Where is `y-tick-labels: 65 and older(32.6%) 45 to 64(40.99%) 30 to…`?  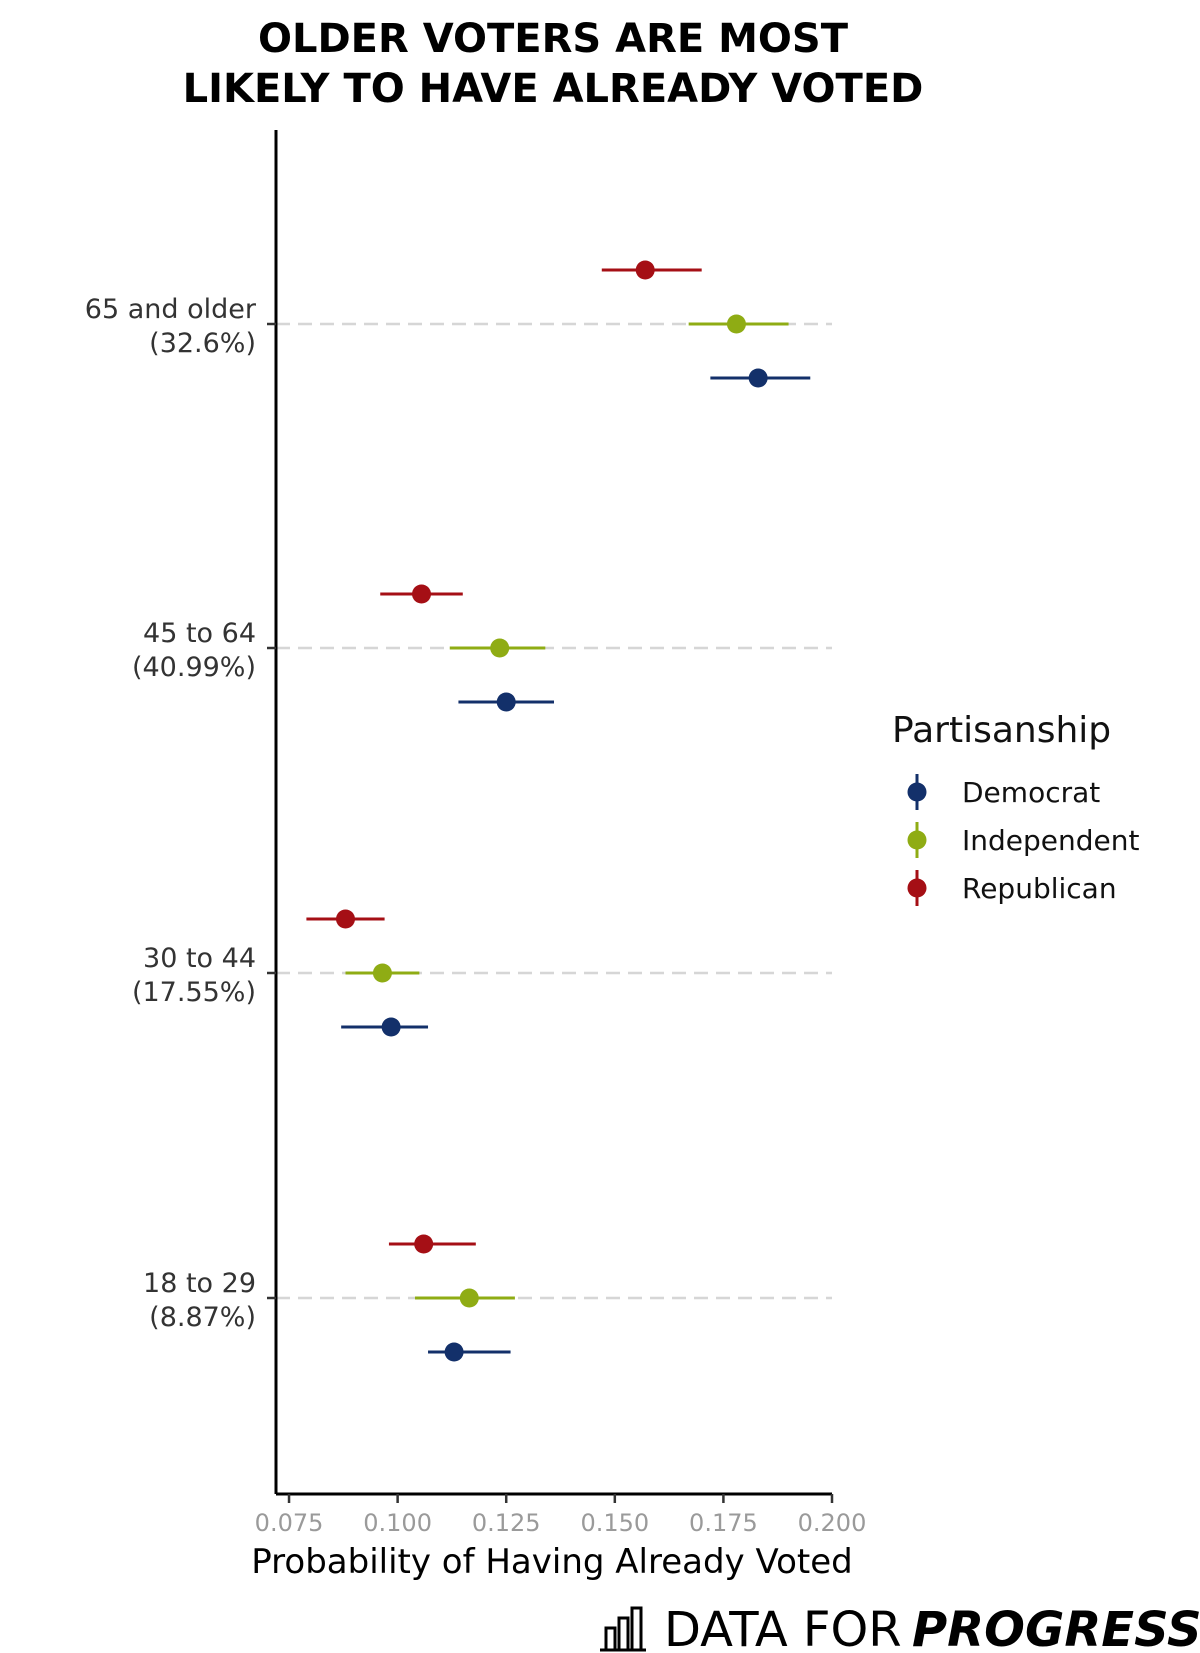
y-tick-labels: 65 and older(32.6%) 45 to 64(40.99%) 30 to… is located at coordinates (180, 813).